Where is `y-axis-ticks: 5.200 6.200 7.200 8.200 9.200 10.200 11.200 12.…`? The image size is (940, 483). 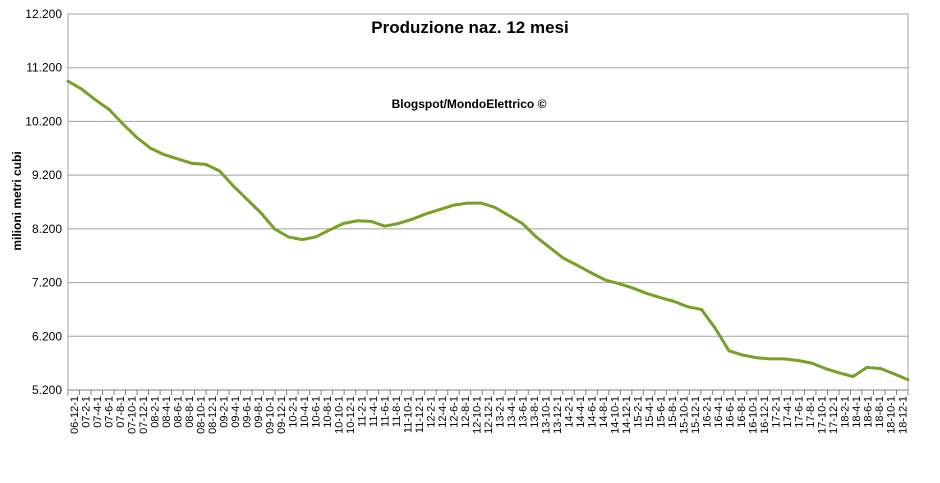 y-axis-ticks: 5.200 6.200 7.200 8.200 9.200 10.200 11.200 12.… is located at coordinates (43, 202).